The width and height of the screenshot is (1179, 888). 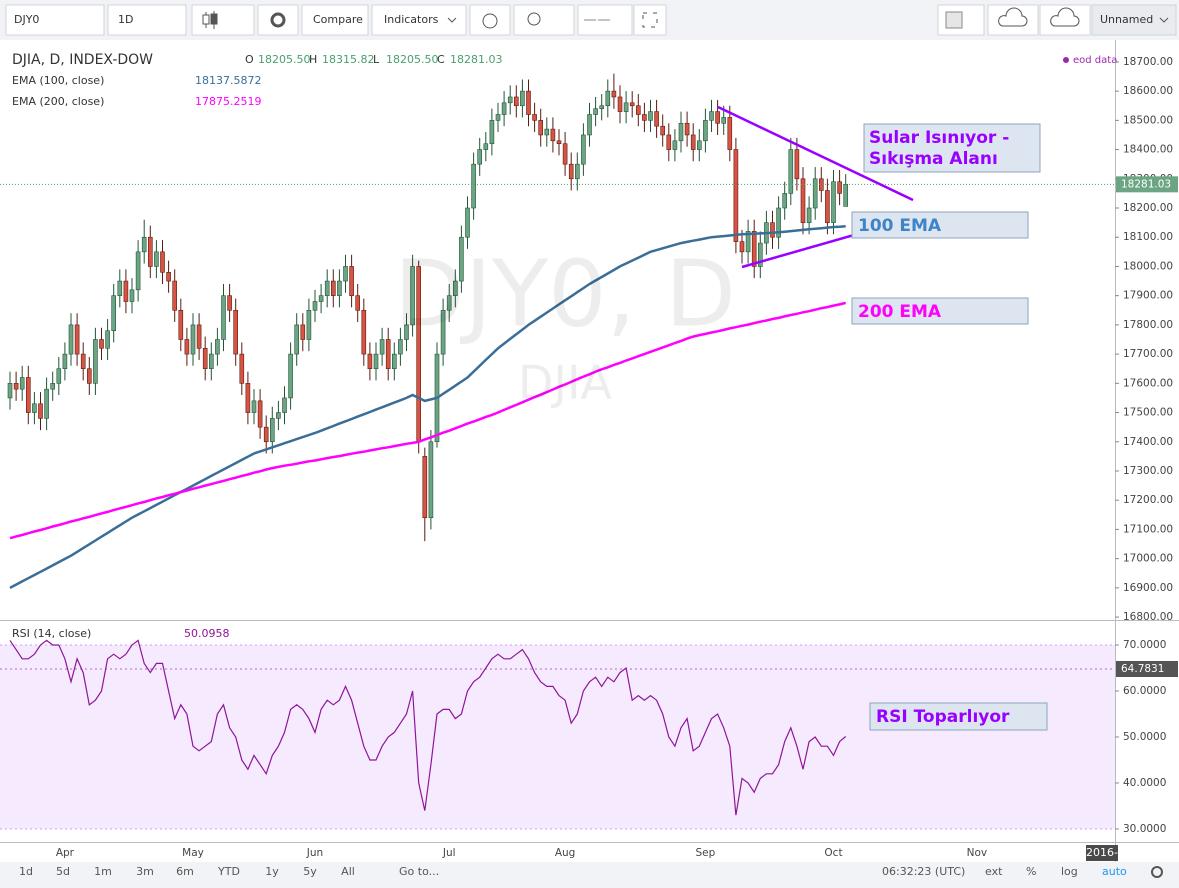 What do you see at coordinates (223, 20) in the screenshot?
I see `chart-style-box` at bounding box center [223, 20].